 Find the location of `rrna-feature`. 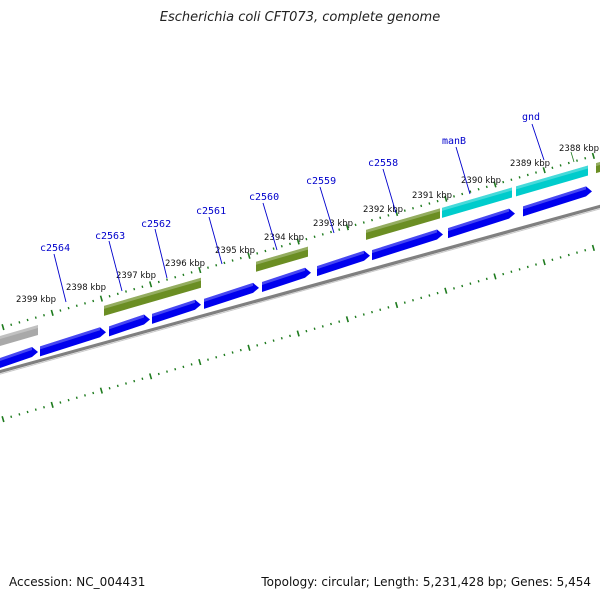

rrna-feature is located at coordinates (552, 181).